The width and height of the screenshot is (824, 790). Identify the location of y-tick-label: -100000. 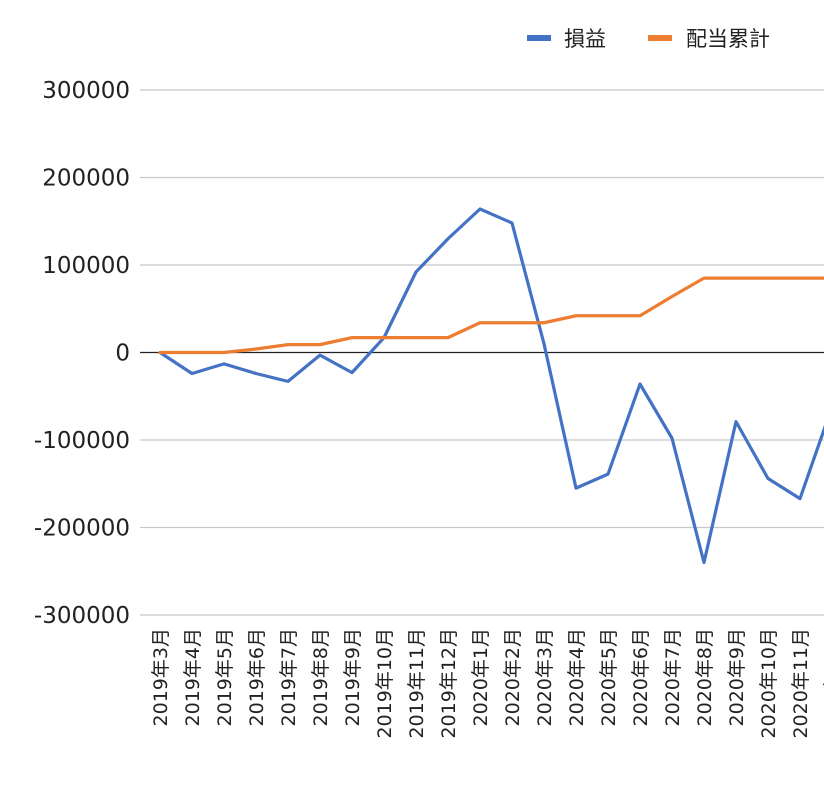
(82, 441).